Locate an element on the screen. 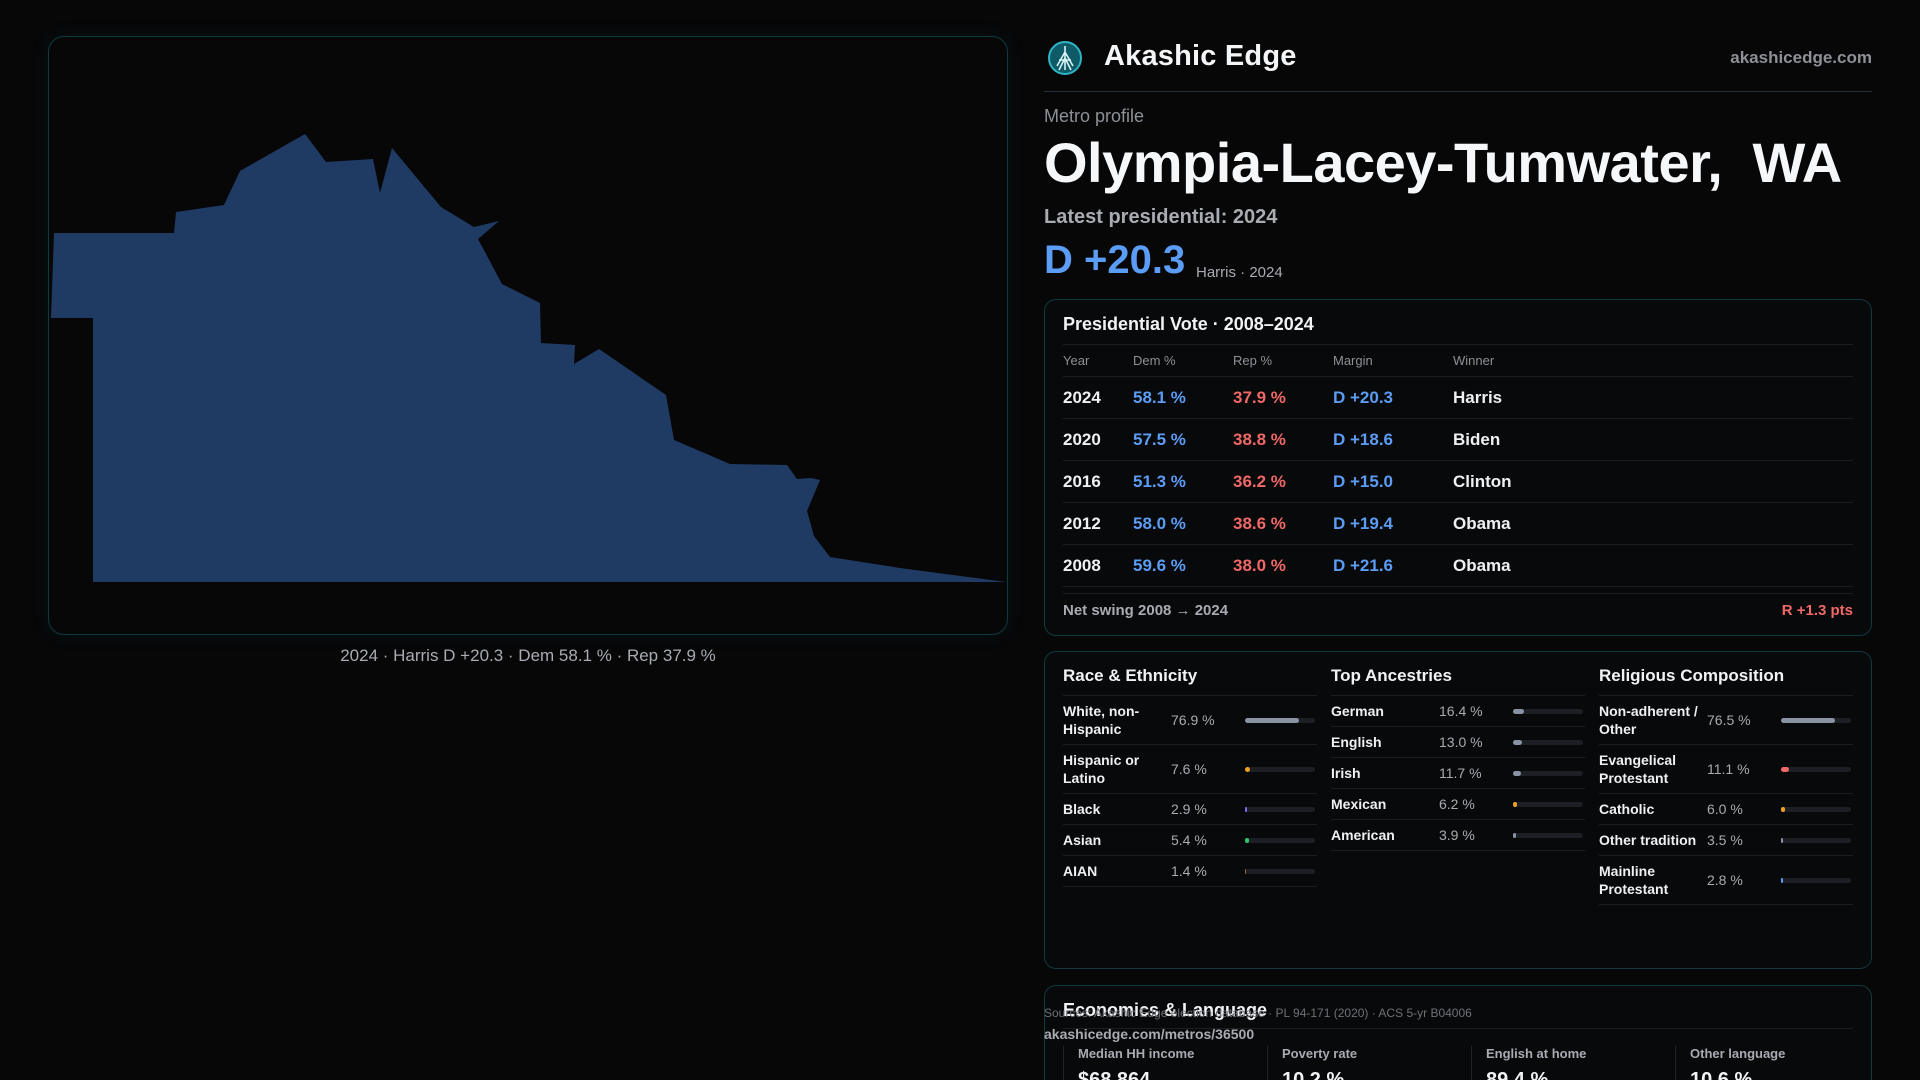 The image size is (1920, 1080). row-margin: D +19.4 is located at coordinates (1393, 523).